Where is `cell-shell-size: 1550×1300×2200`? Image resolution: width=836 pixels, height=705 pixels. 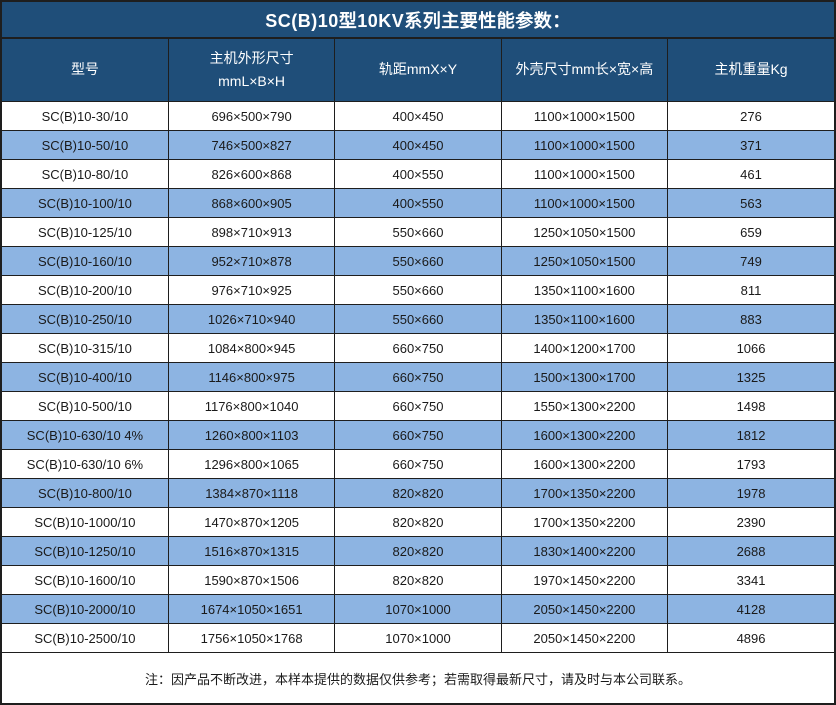 cell-shell-size: 1550×1300×2200 is located at coordinates (584, 406).